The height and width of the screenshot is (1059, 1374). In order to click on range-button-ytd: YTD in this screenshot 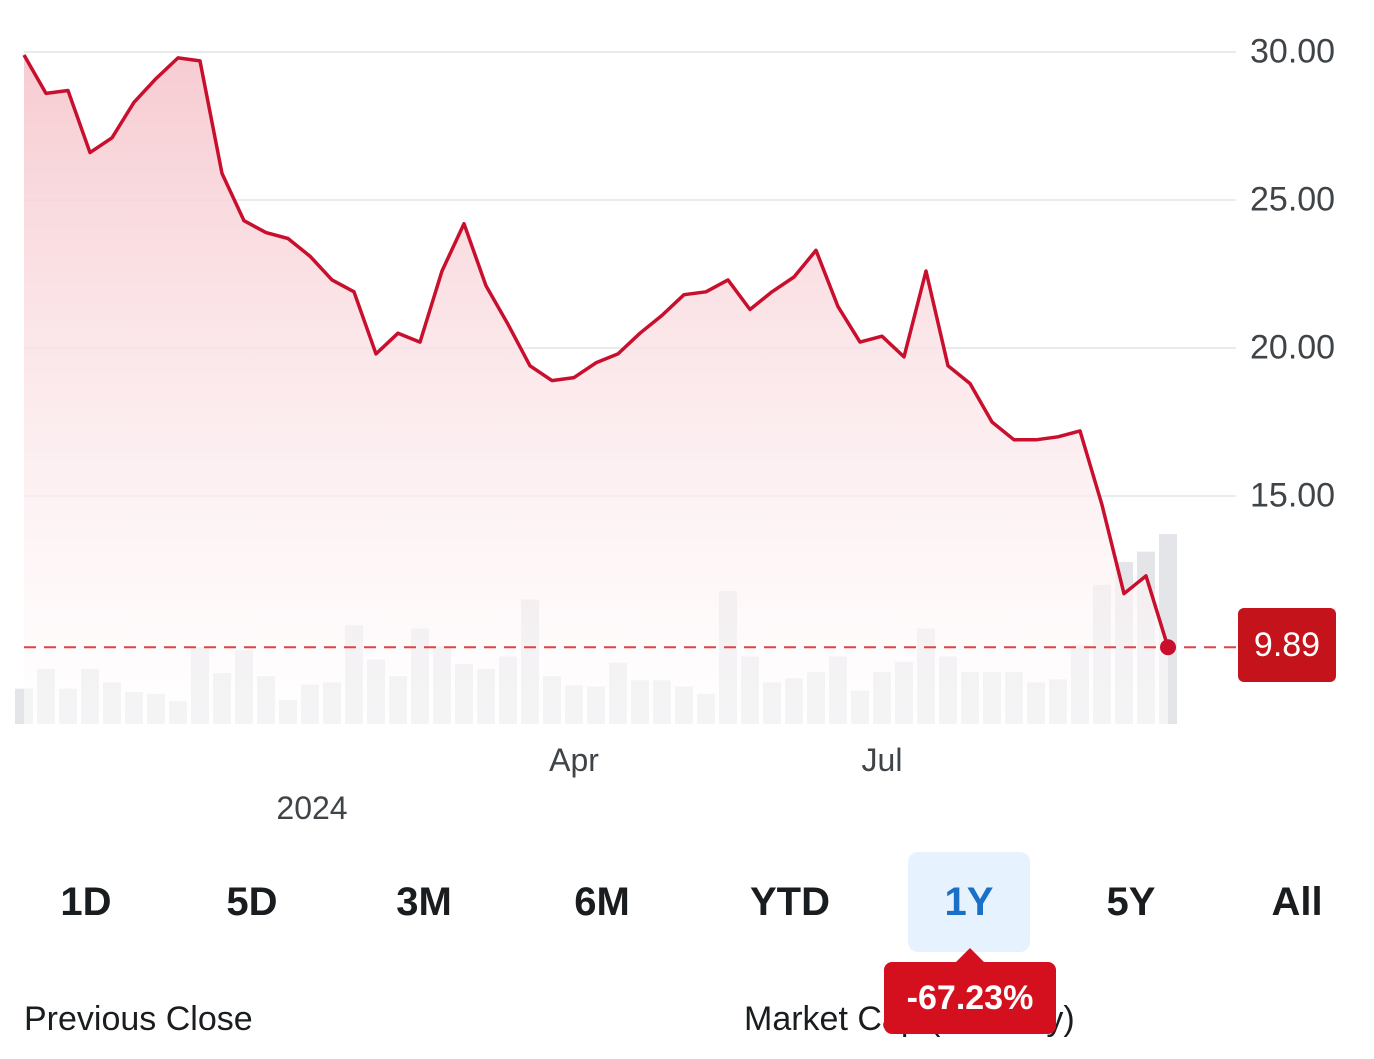, I will do `click(790, 901)`.